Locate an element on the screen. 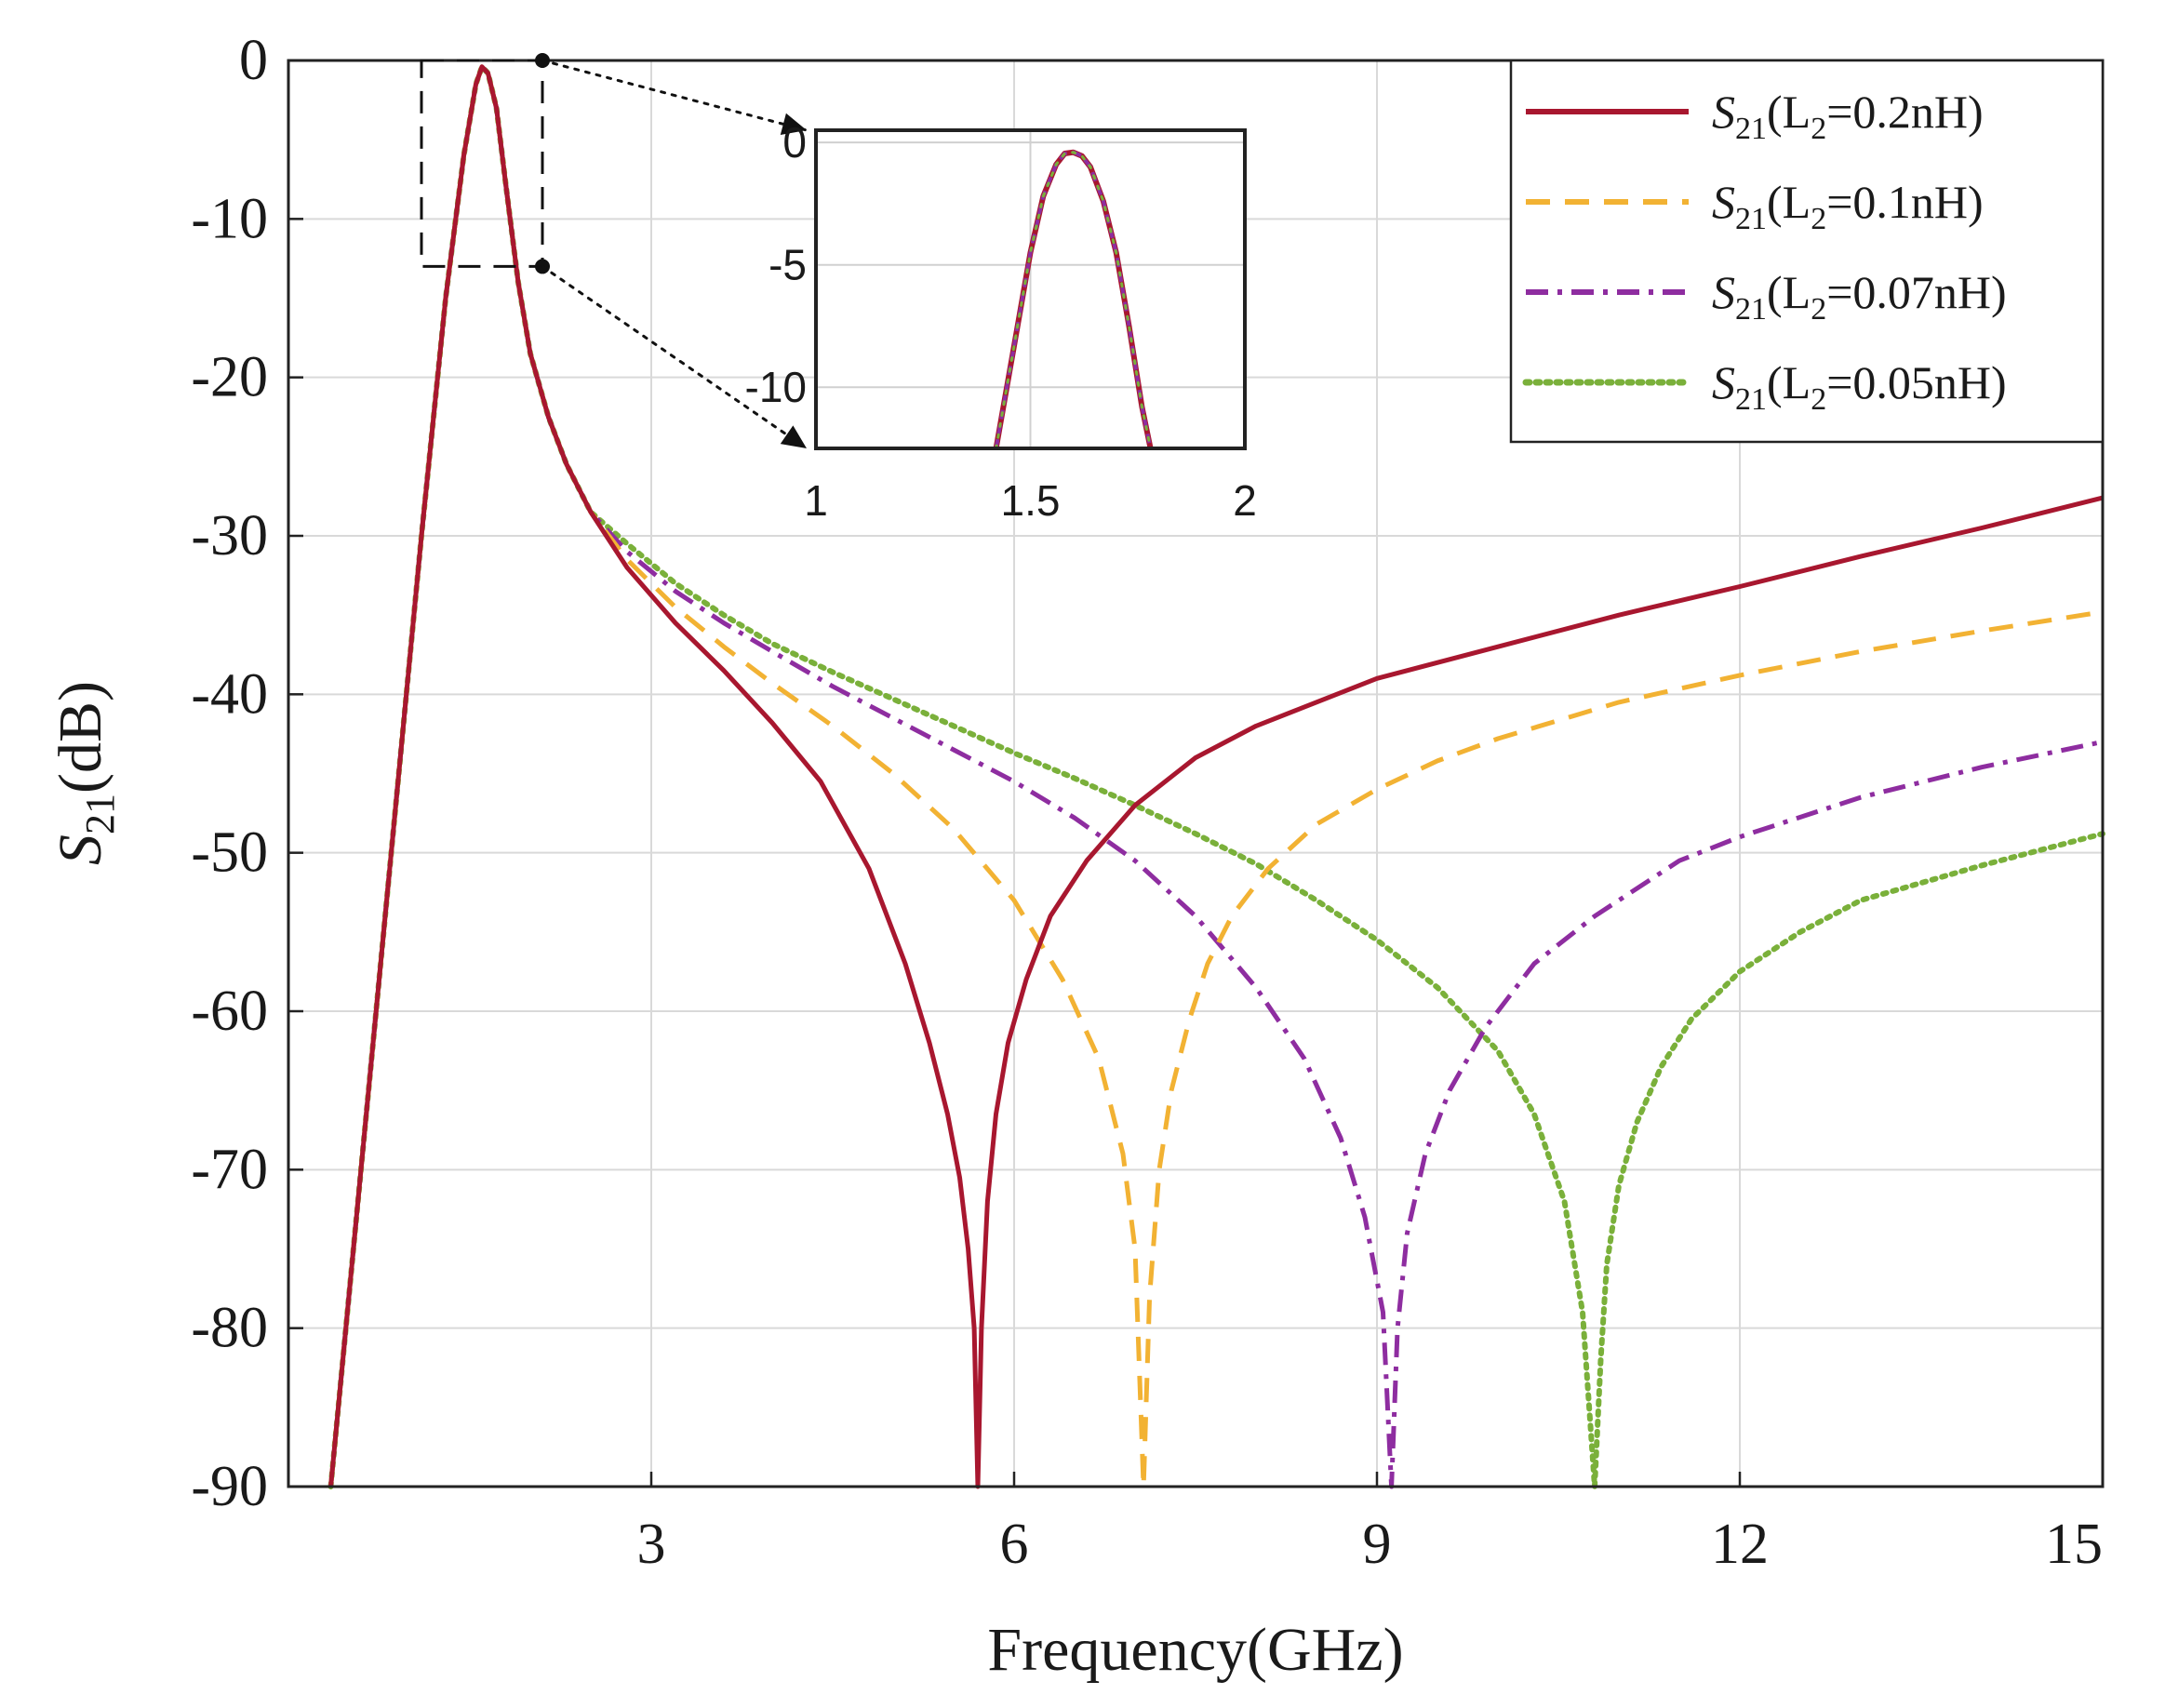 This screenshot has height=1708, width=2165. y-tick-label: -40 is located at coordinates (229, 694).